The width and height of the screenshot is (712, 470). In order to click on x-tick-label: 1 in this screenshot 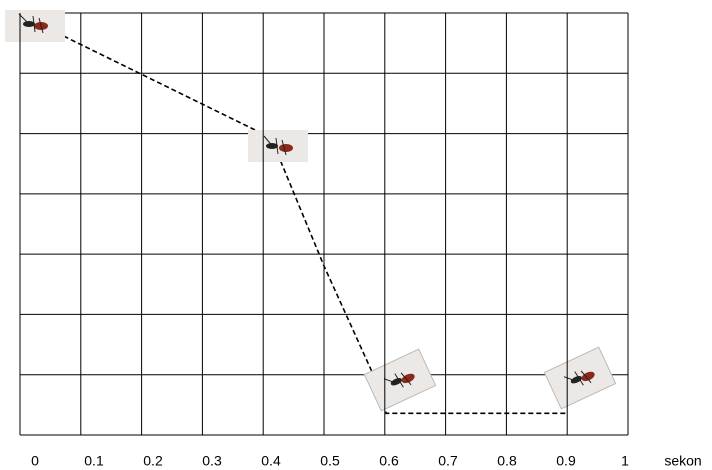, I will do `click(625, 461)`.